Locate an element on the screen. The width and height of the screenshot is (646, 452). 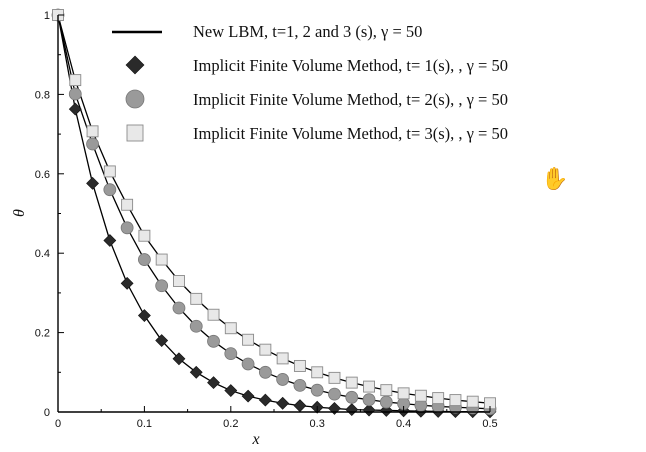
y-axis-label: θ is located at coordinates (19, 213).